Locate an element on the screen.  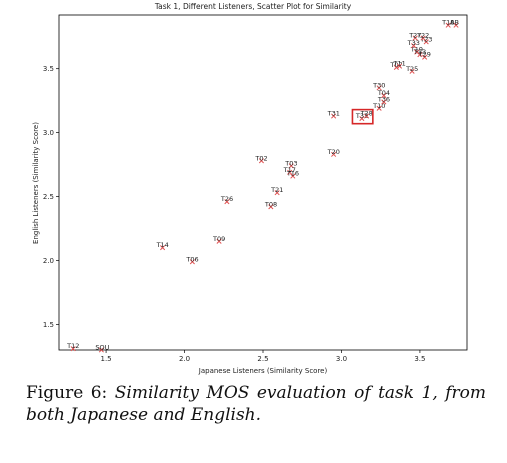
data-point: T31 is located at coordinates (333, 114).